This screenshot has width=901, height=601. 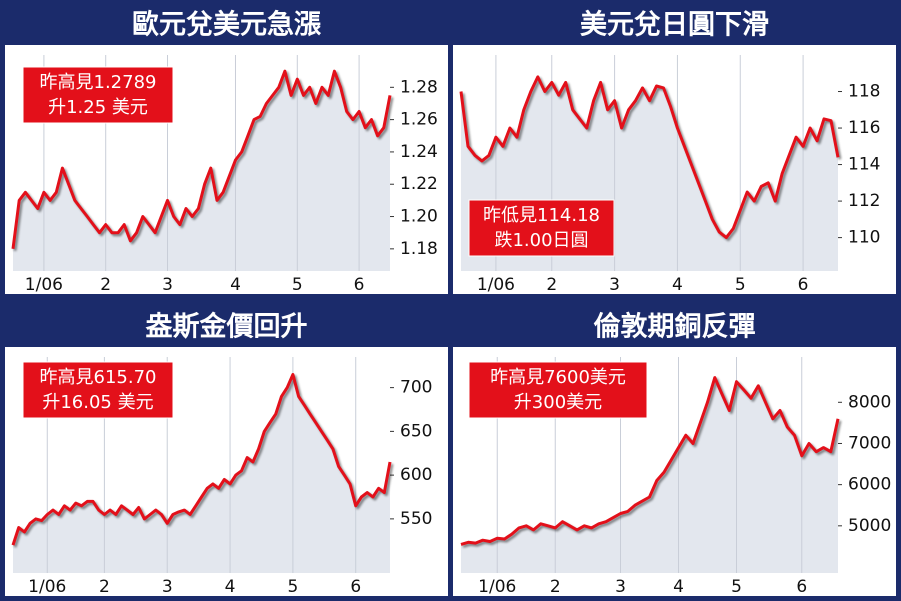 I want to click on panel-title: 美元兌日圓下滑, so click(x=674, y=25).